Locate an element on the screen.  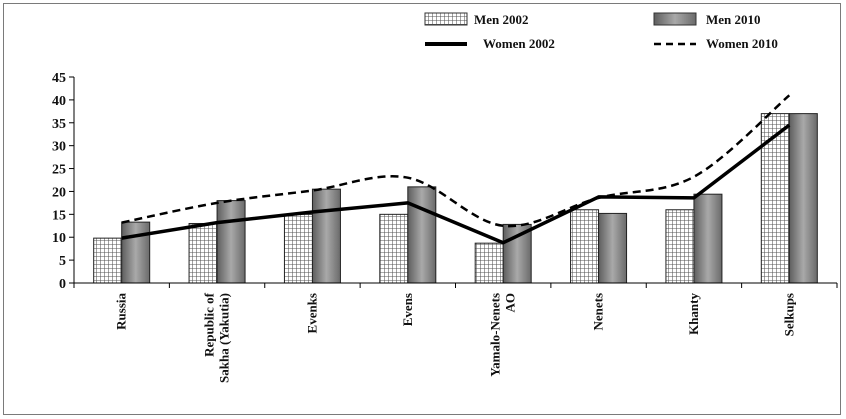
y-tick-label: 0 is located at coordinates (62, 284).